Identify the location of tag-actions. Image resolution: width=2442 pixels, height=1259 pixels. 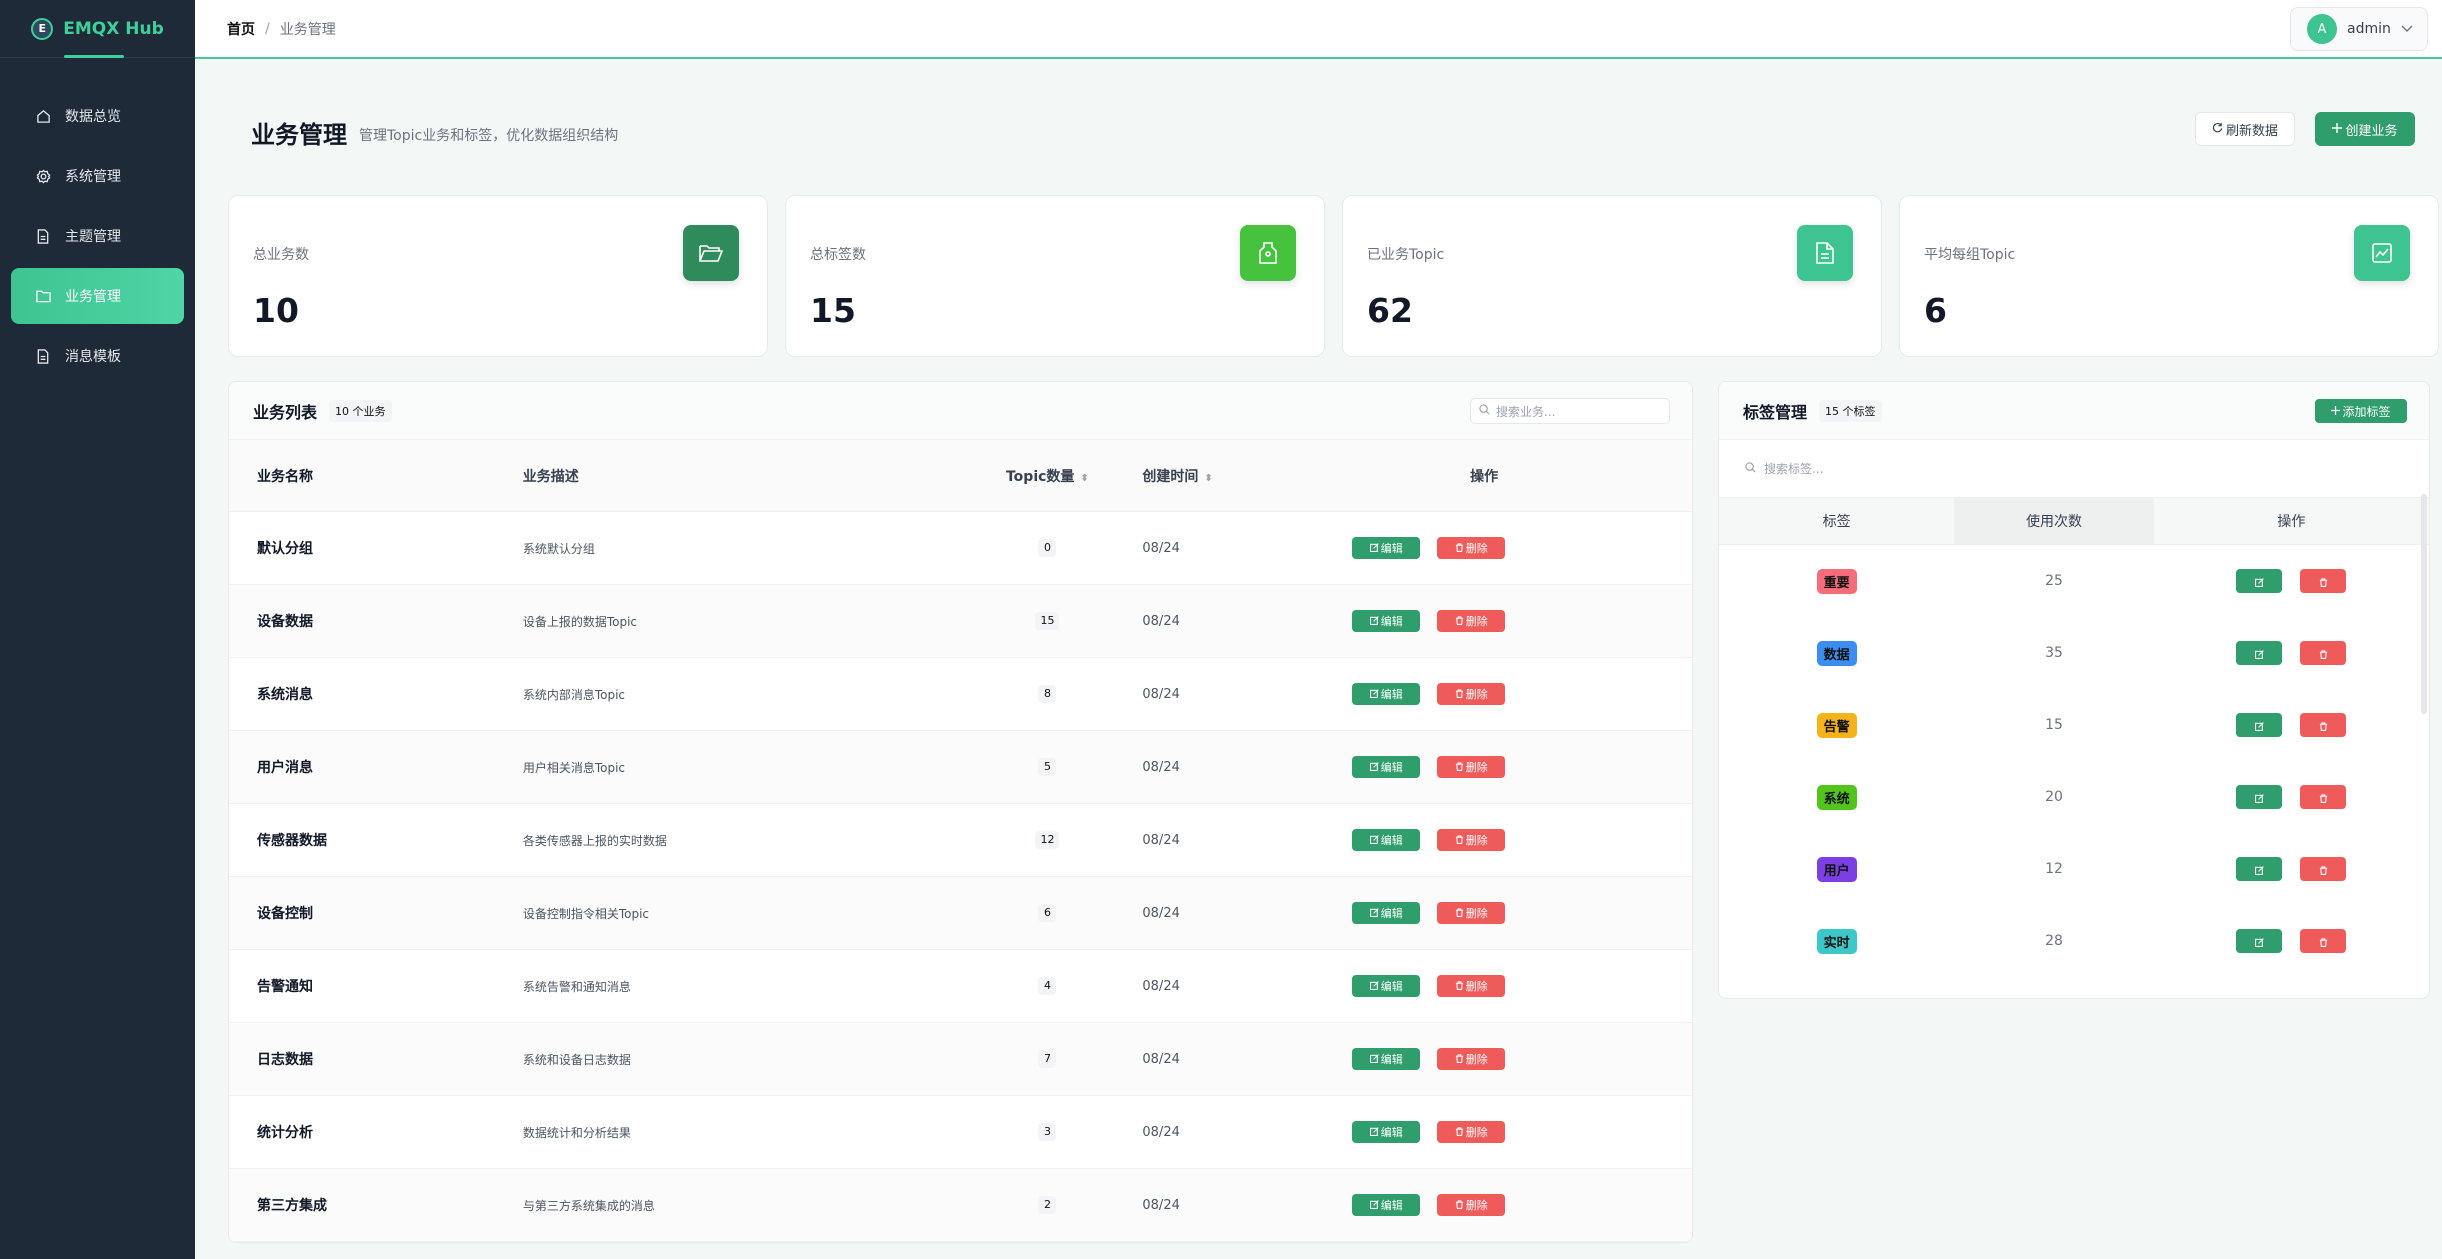
(2291, 797).